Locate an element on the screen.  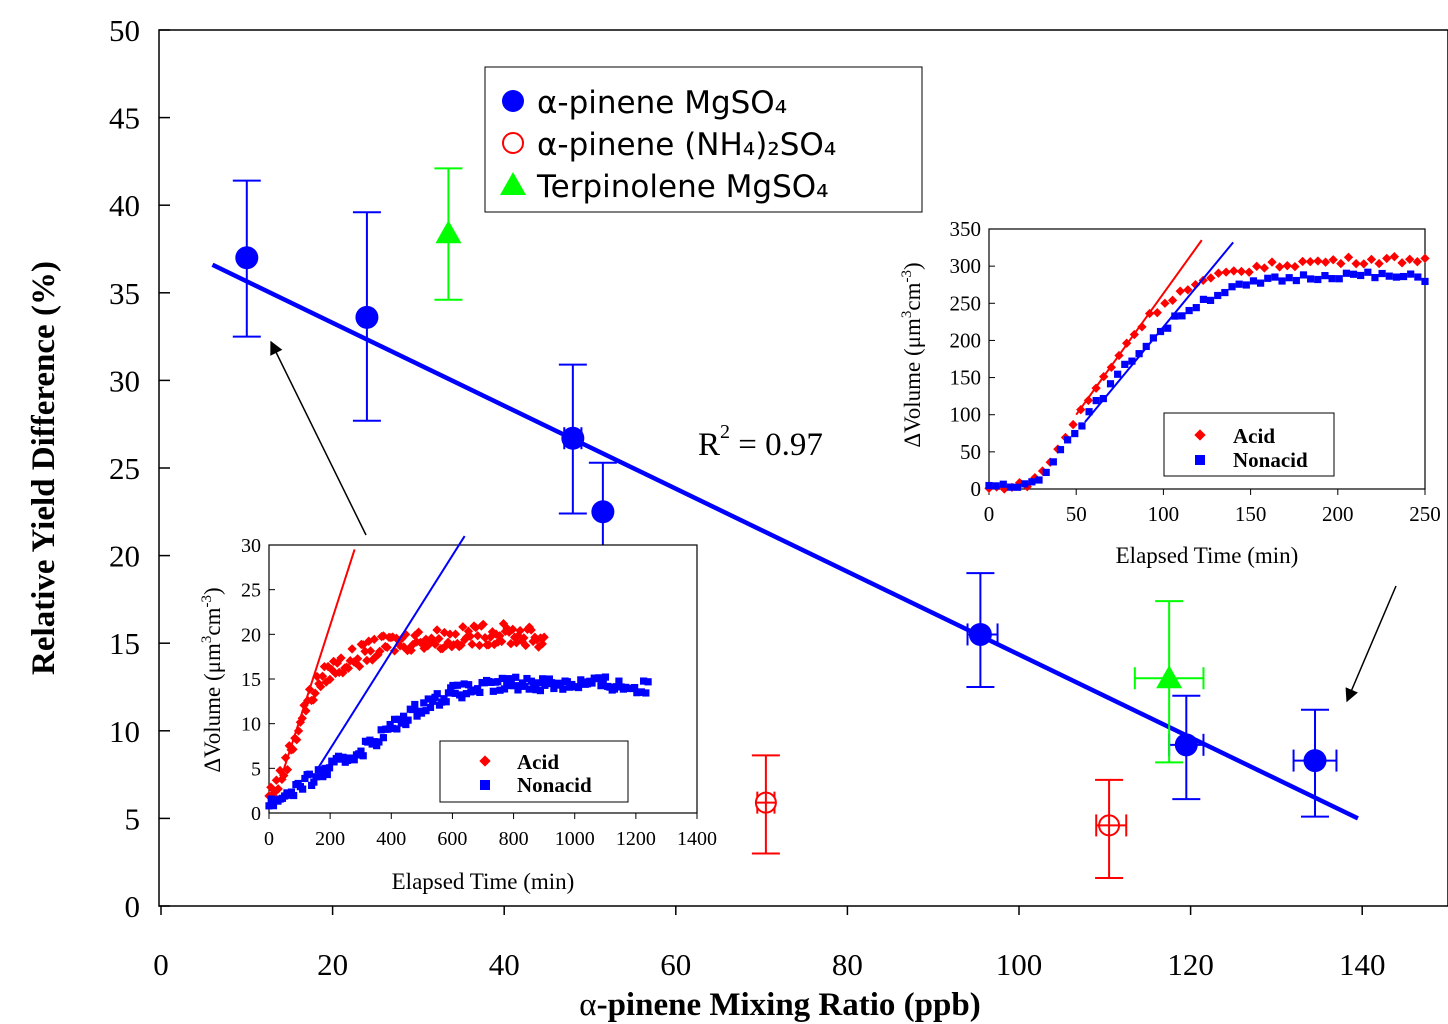
y-tick-label: 35 is located at coordinates (124, 293).